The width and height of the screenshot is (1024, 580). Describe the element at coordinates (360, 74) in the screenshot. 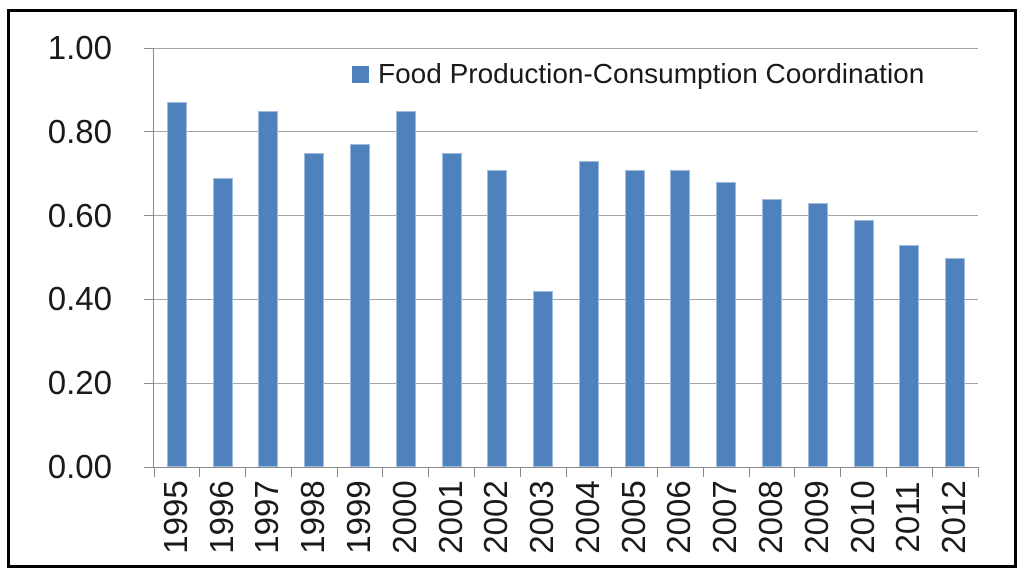

I see `legend-color-swatch-icon` at that location.